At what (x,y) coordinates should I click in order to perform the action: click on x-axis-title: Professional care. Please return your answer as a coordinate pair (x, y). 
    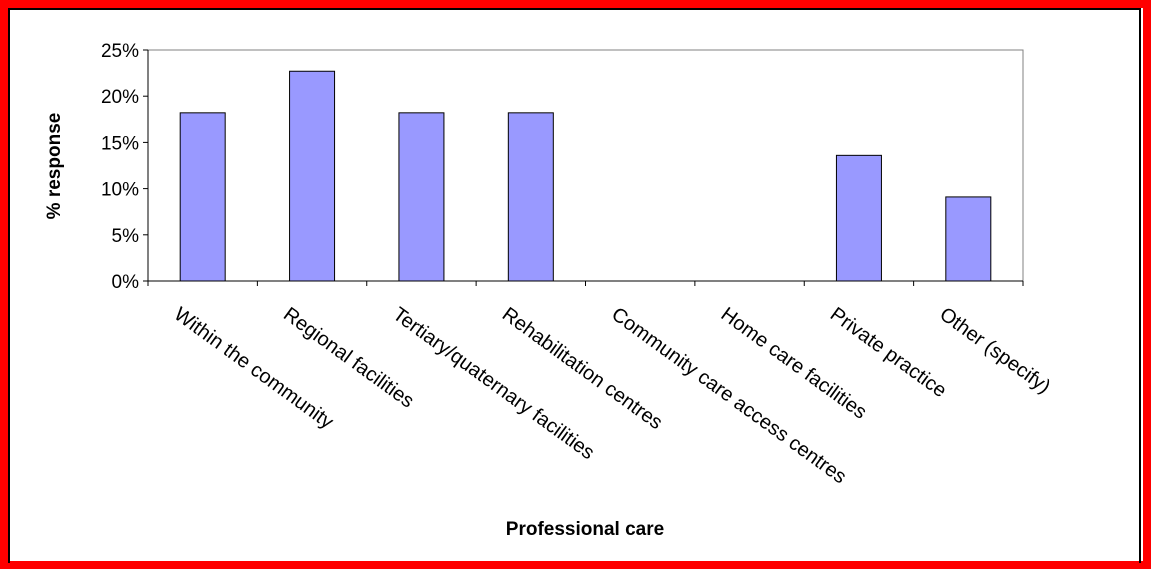
    Looking at the image, I should click on (585, 529).